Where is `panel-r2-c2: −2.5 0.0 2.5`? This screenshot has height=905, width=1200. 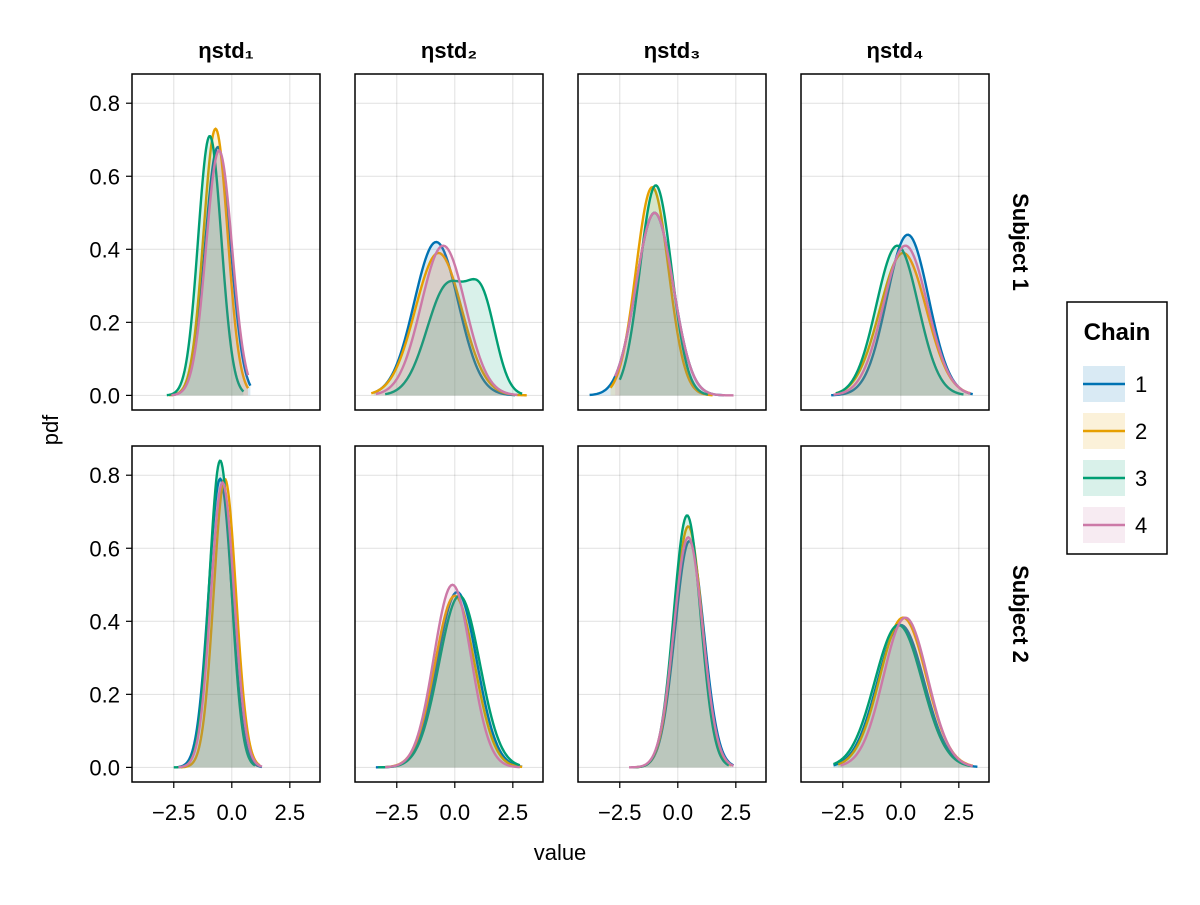 panel-r2-c2: −2.5 0.0 2.5 is located at coordinates (449, 635).